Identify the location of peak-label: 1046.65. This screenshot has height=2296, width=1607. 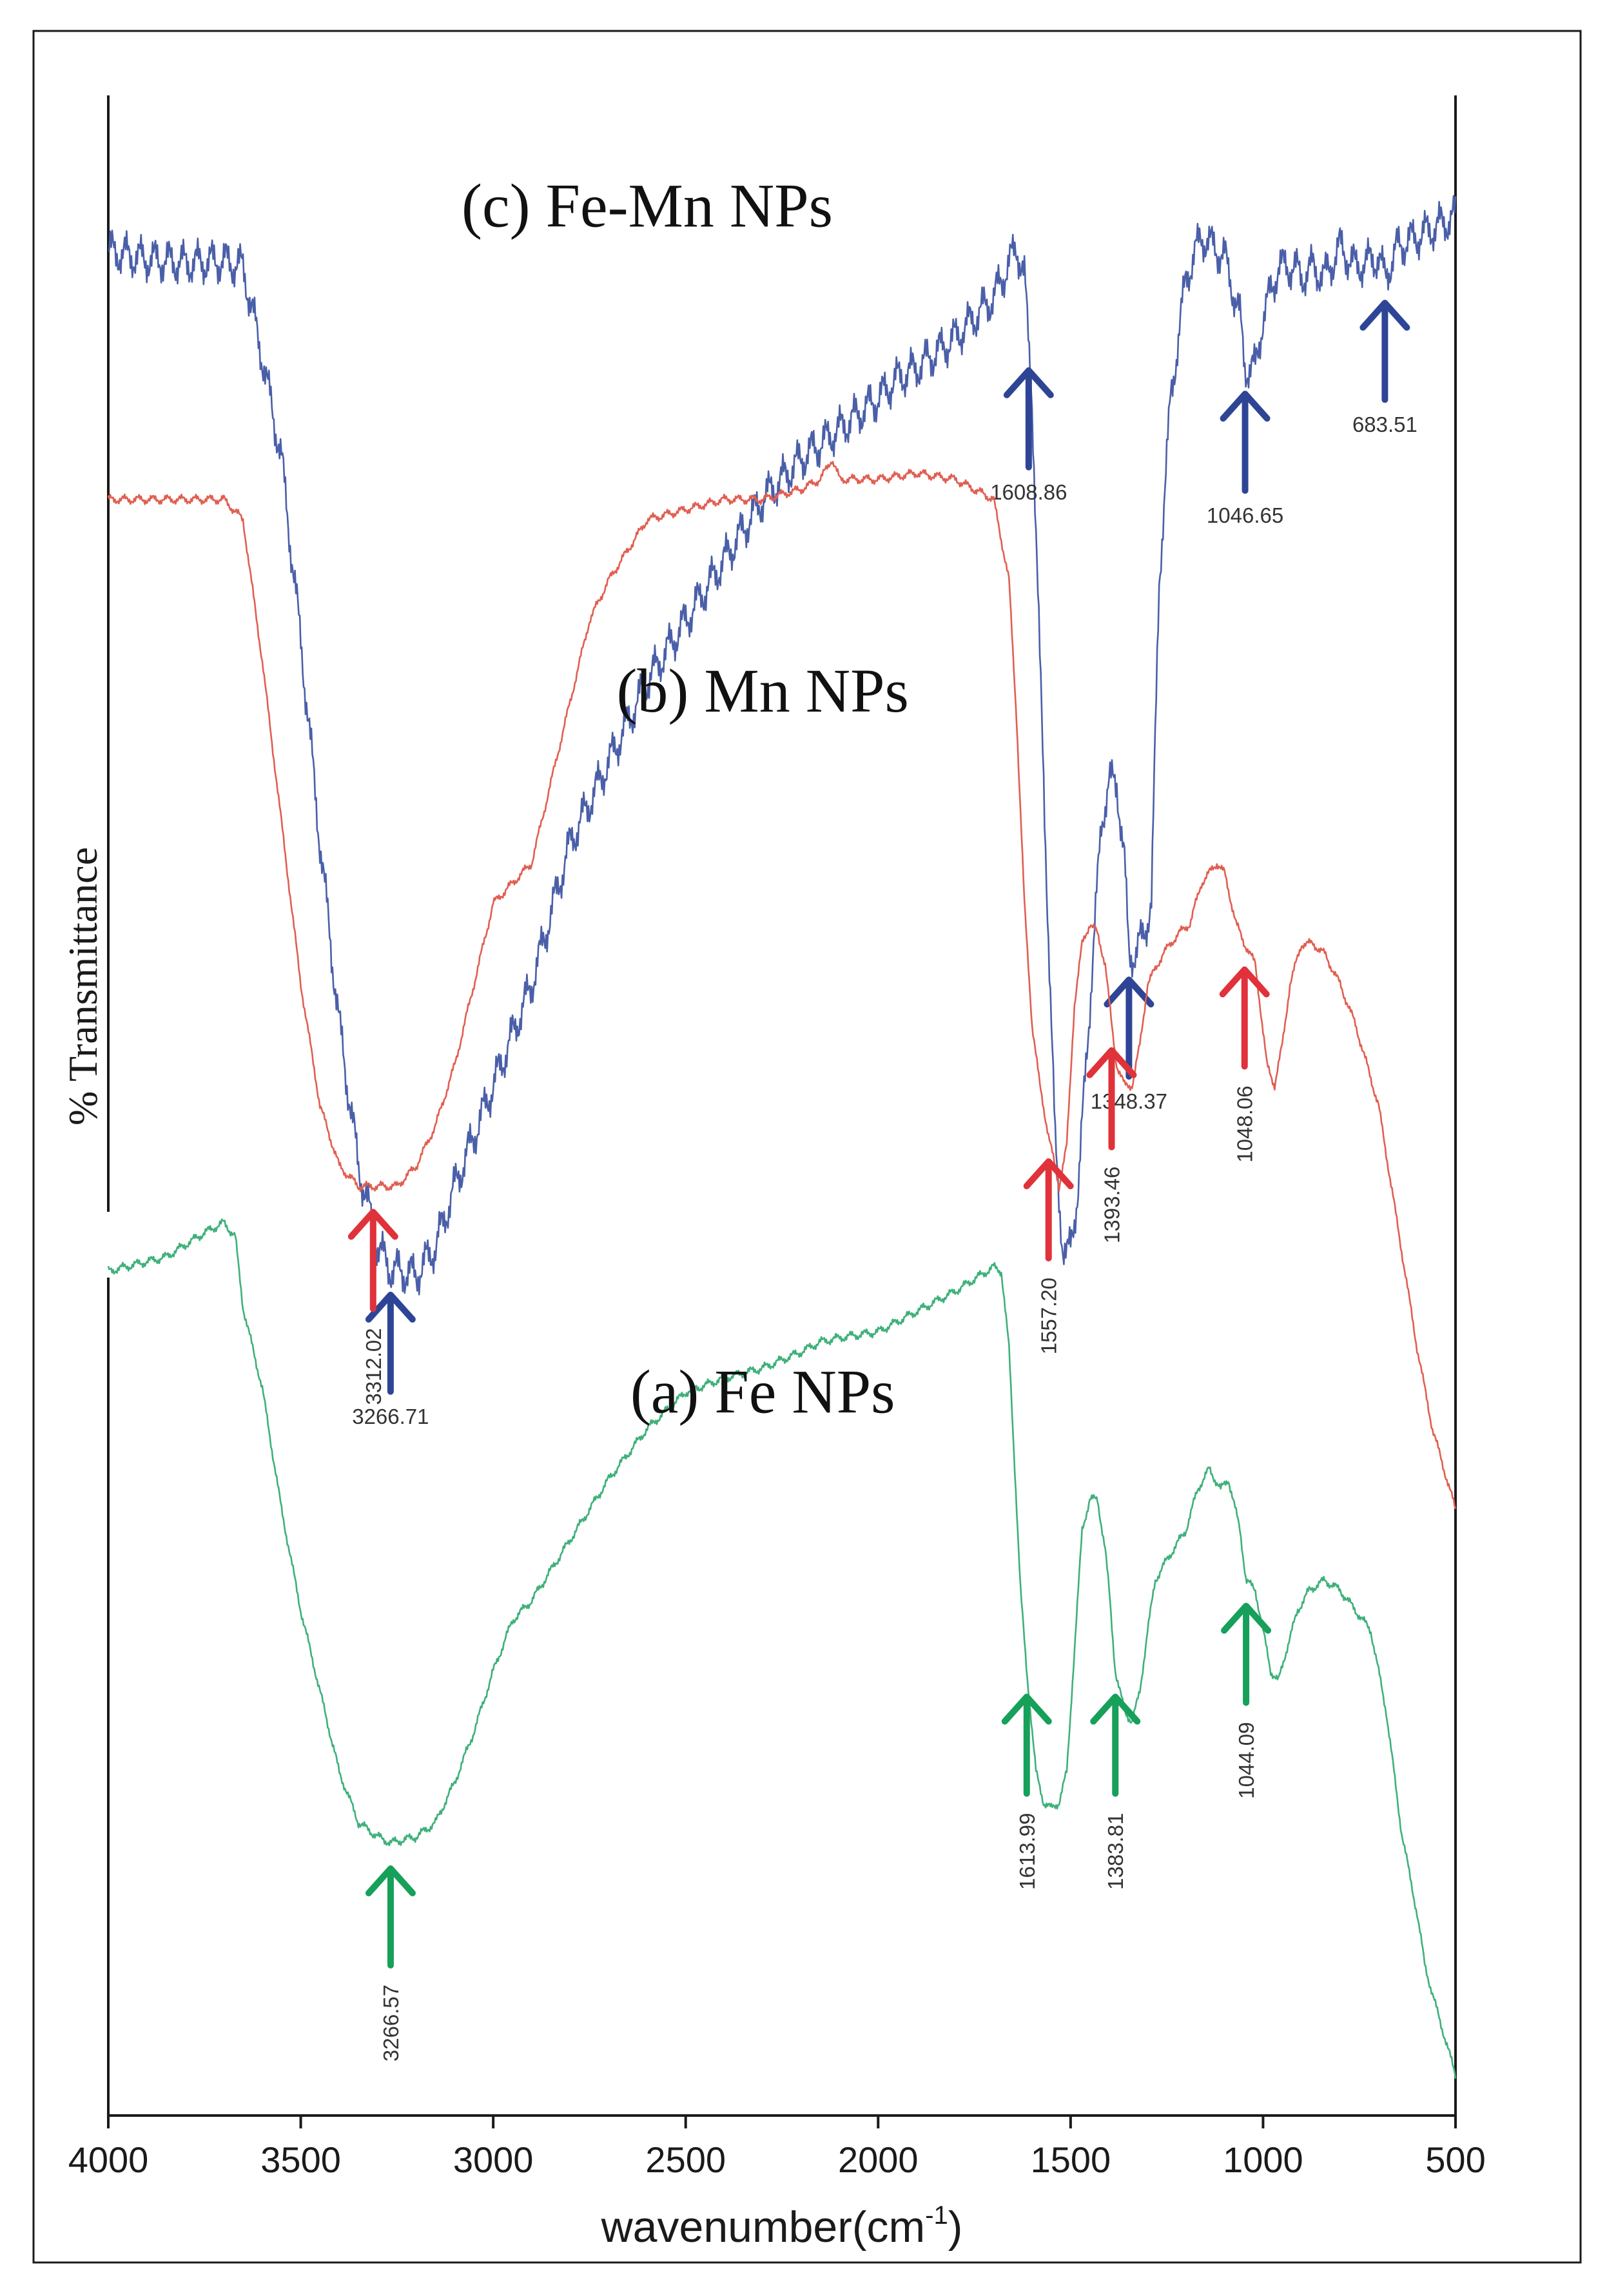
(1245, 515).